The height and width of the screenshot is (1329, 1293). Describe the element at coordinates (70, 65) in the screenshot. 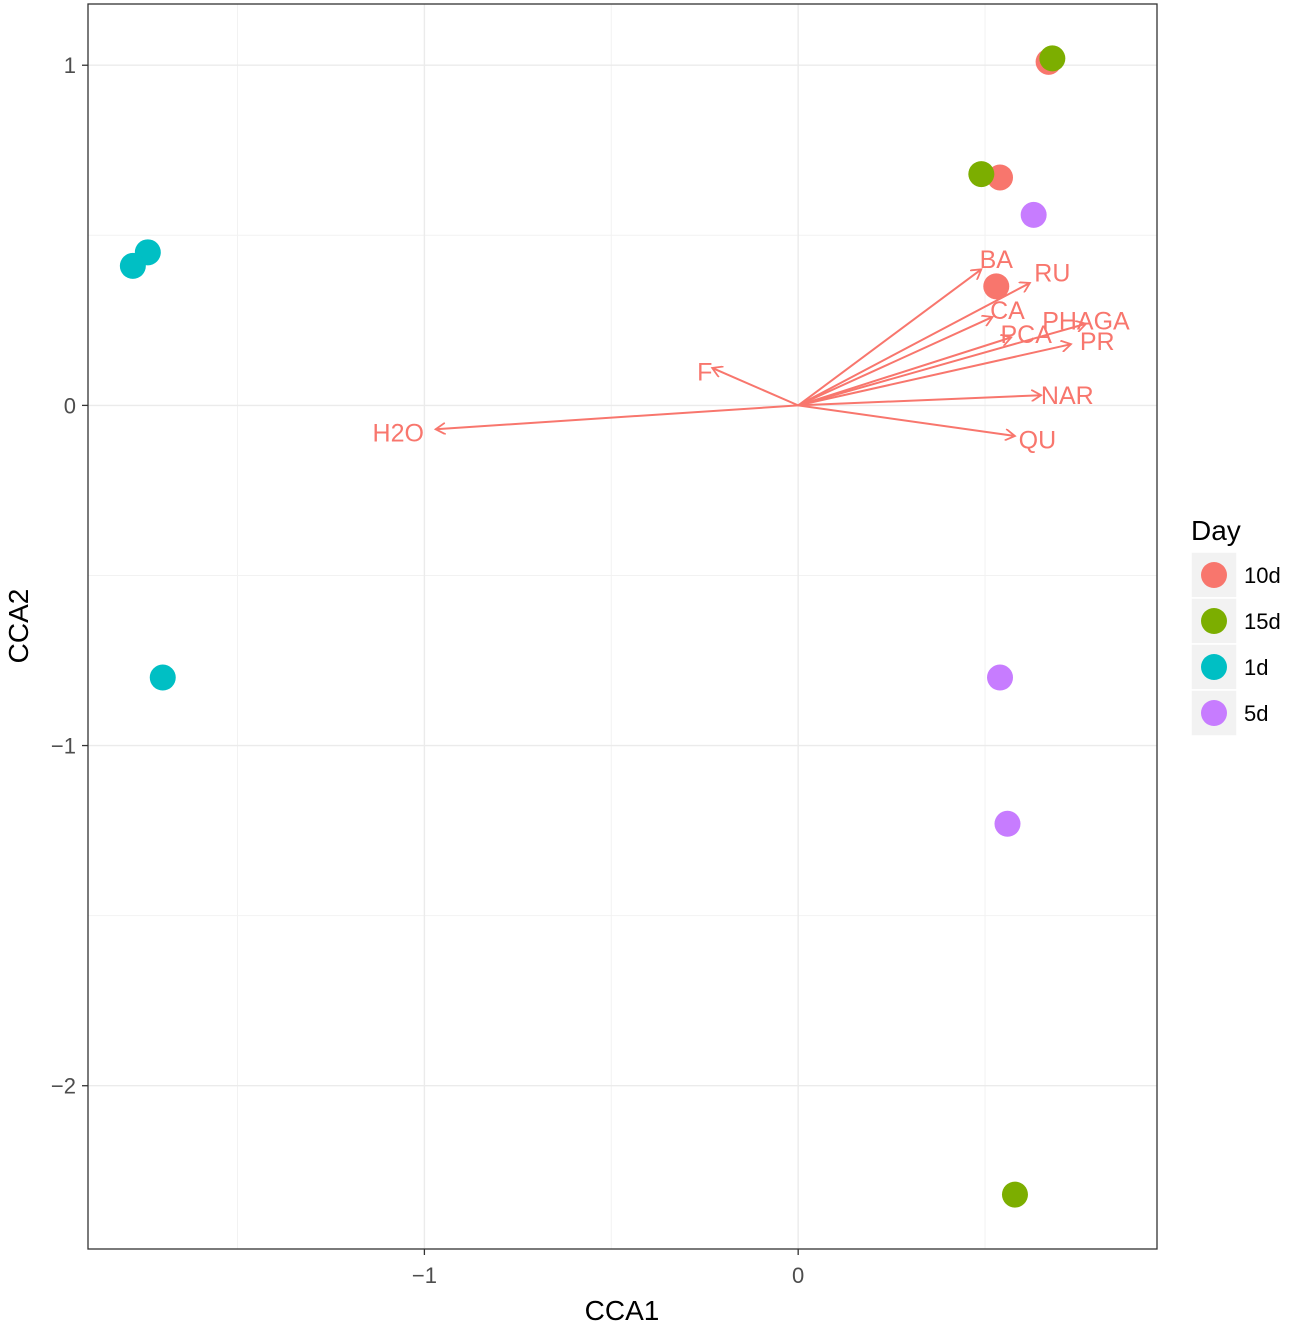

I see `y-tick-label-1: 1` at that location.